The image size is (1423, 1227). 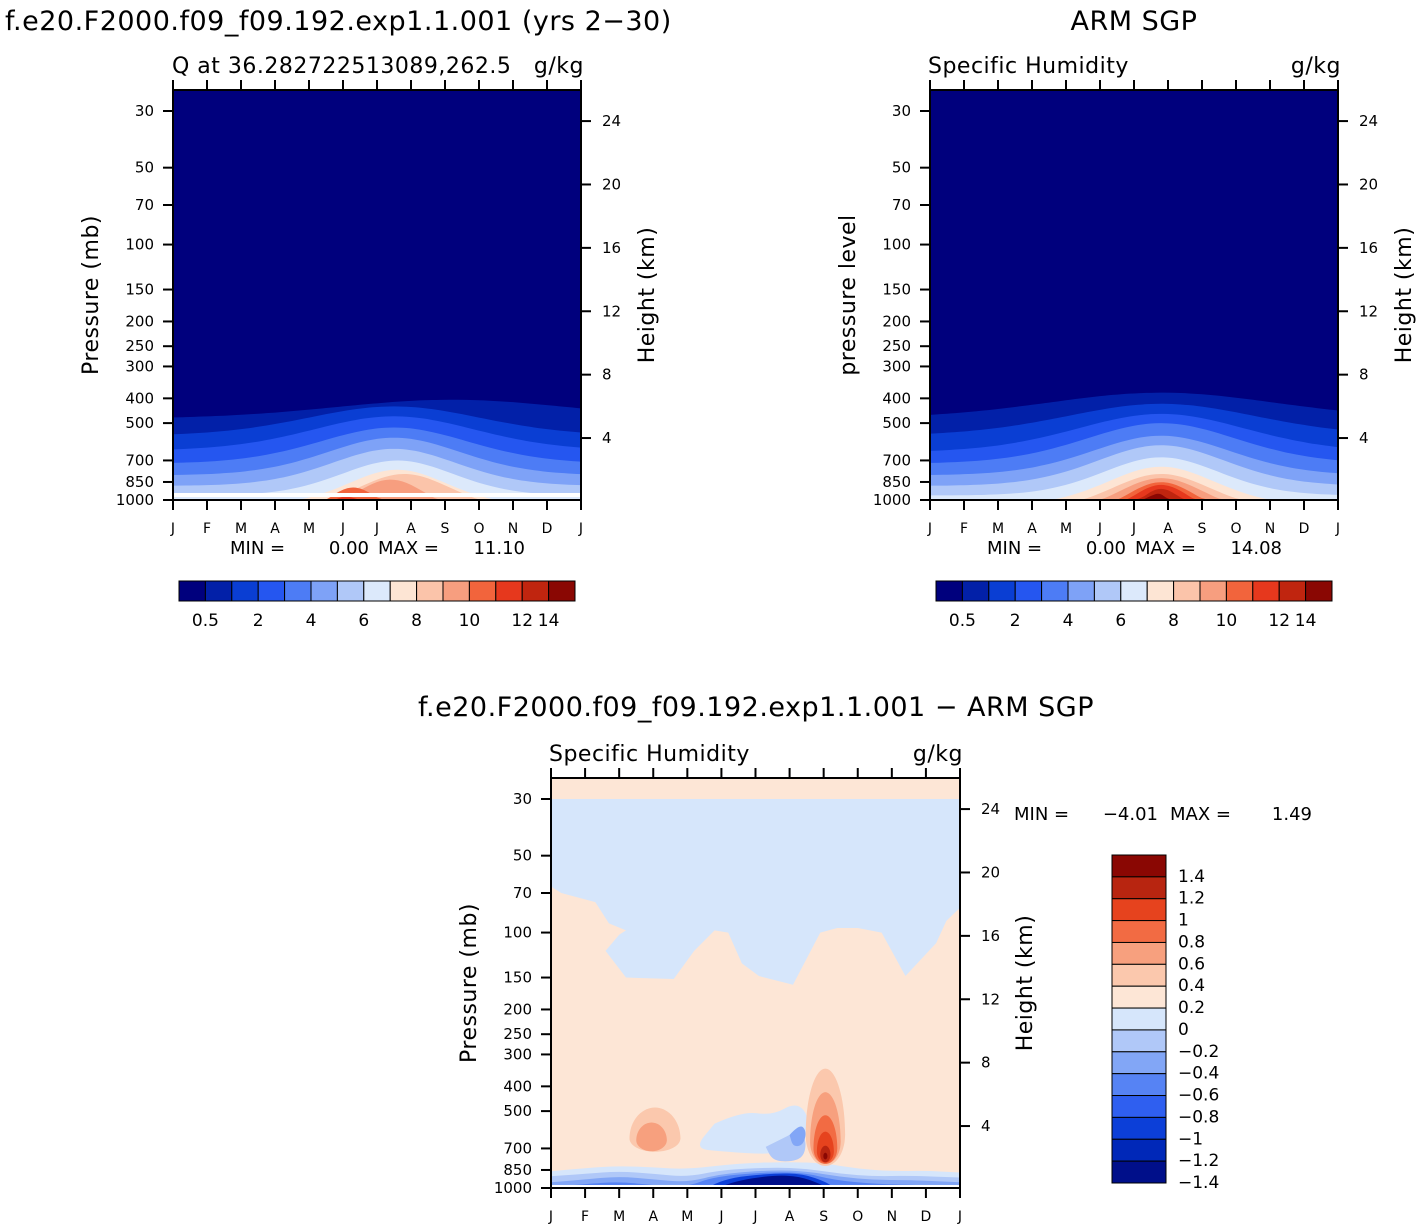 I want to click on diff-month-label: D, so click(x=926, y=1217).